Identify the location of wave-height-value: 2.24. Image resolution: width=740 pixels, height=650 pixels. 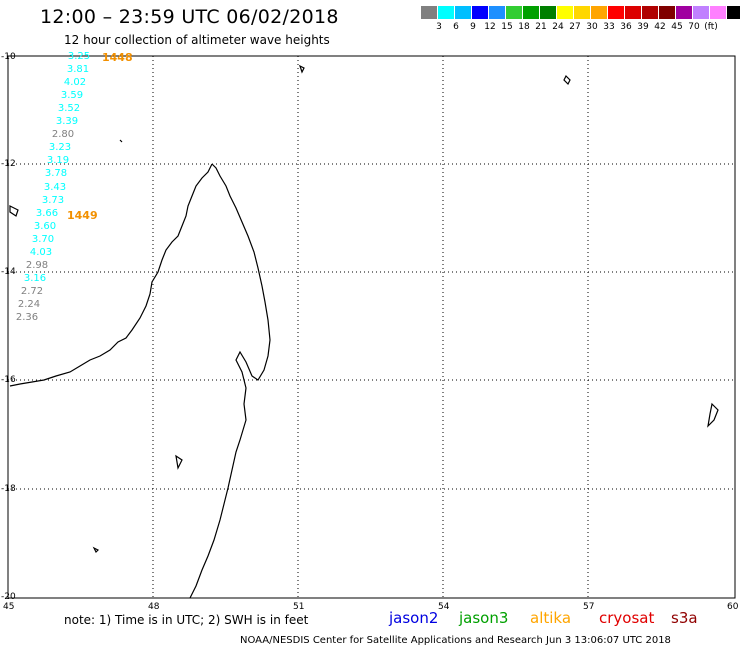
(29, 304).